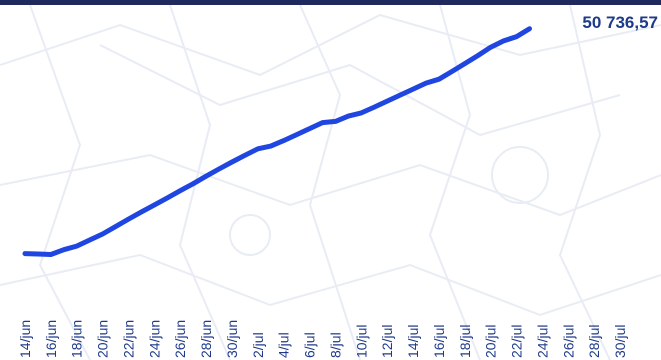 The image size is (661, 360). I want to click on x-tick-label: 22/jun, so click(129, 339).